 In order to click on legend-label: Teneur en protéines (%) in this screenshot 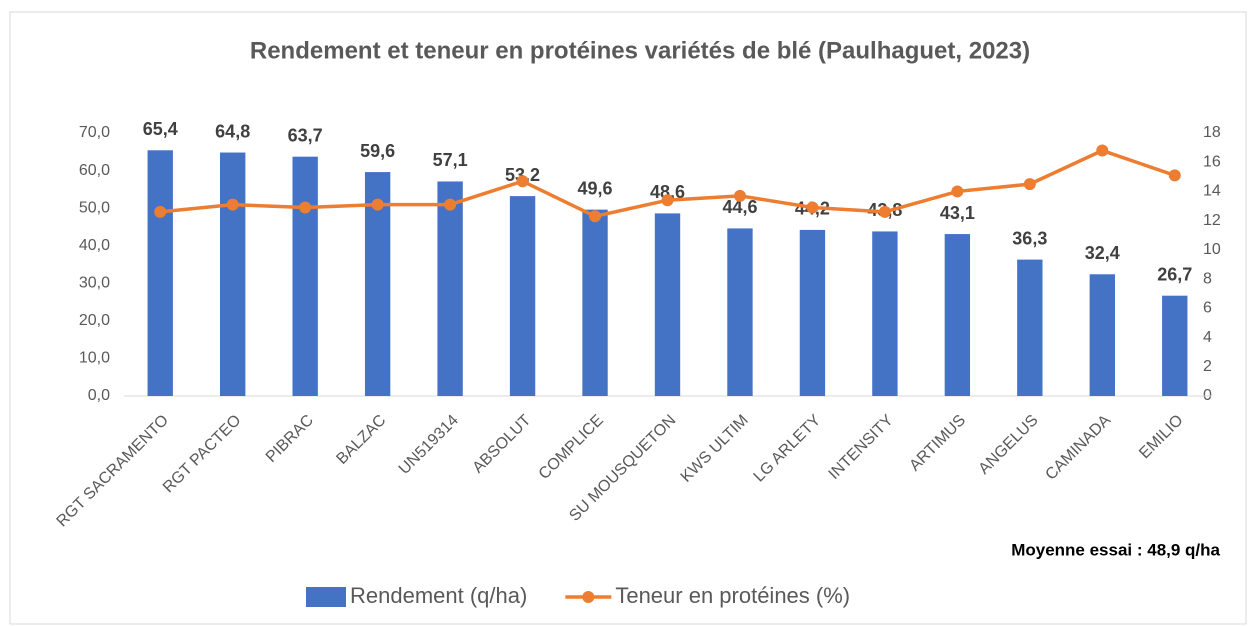, I will do `click(732, 595)`.